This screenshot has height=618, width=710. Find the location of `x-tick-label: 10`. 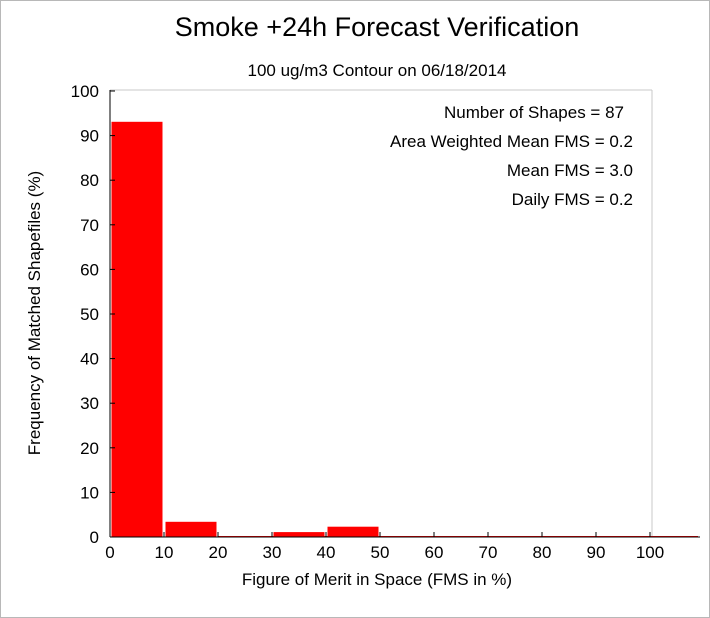

x-tick-label: 10 is located at coordinates (164, 552).